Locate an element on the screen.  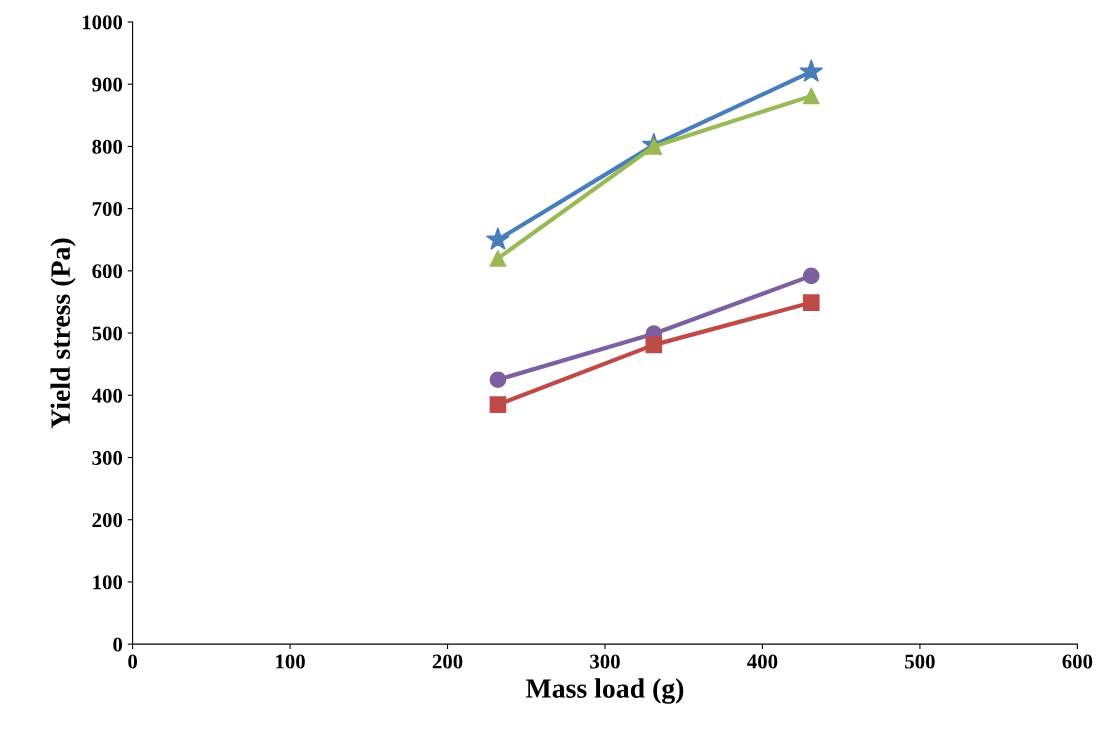
x-axis-title: Mass load (g) is located at coordinates (604, 691).